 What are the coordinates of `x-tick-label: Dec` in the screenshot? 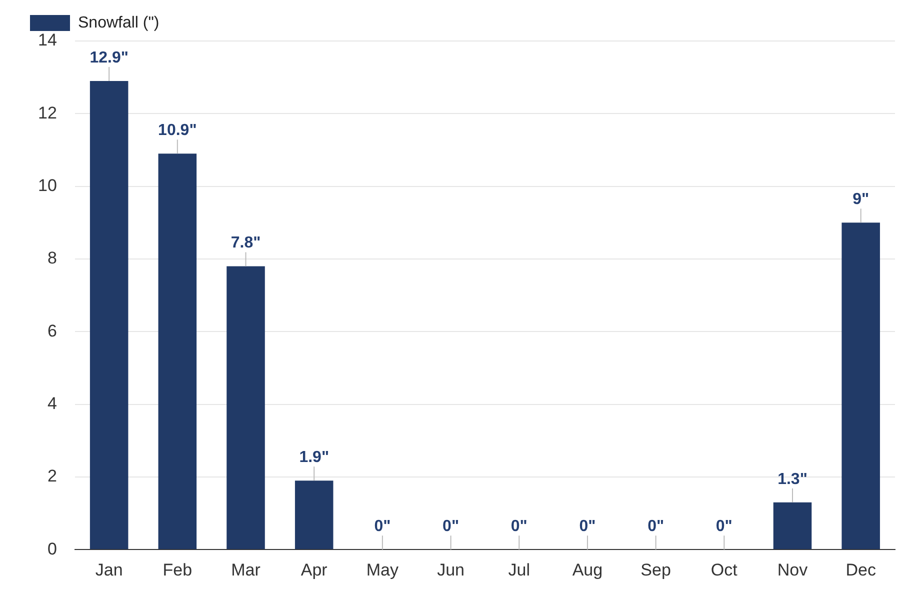 It's located at (861, 570).